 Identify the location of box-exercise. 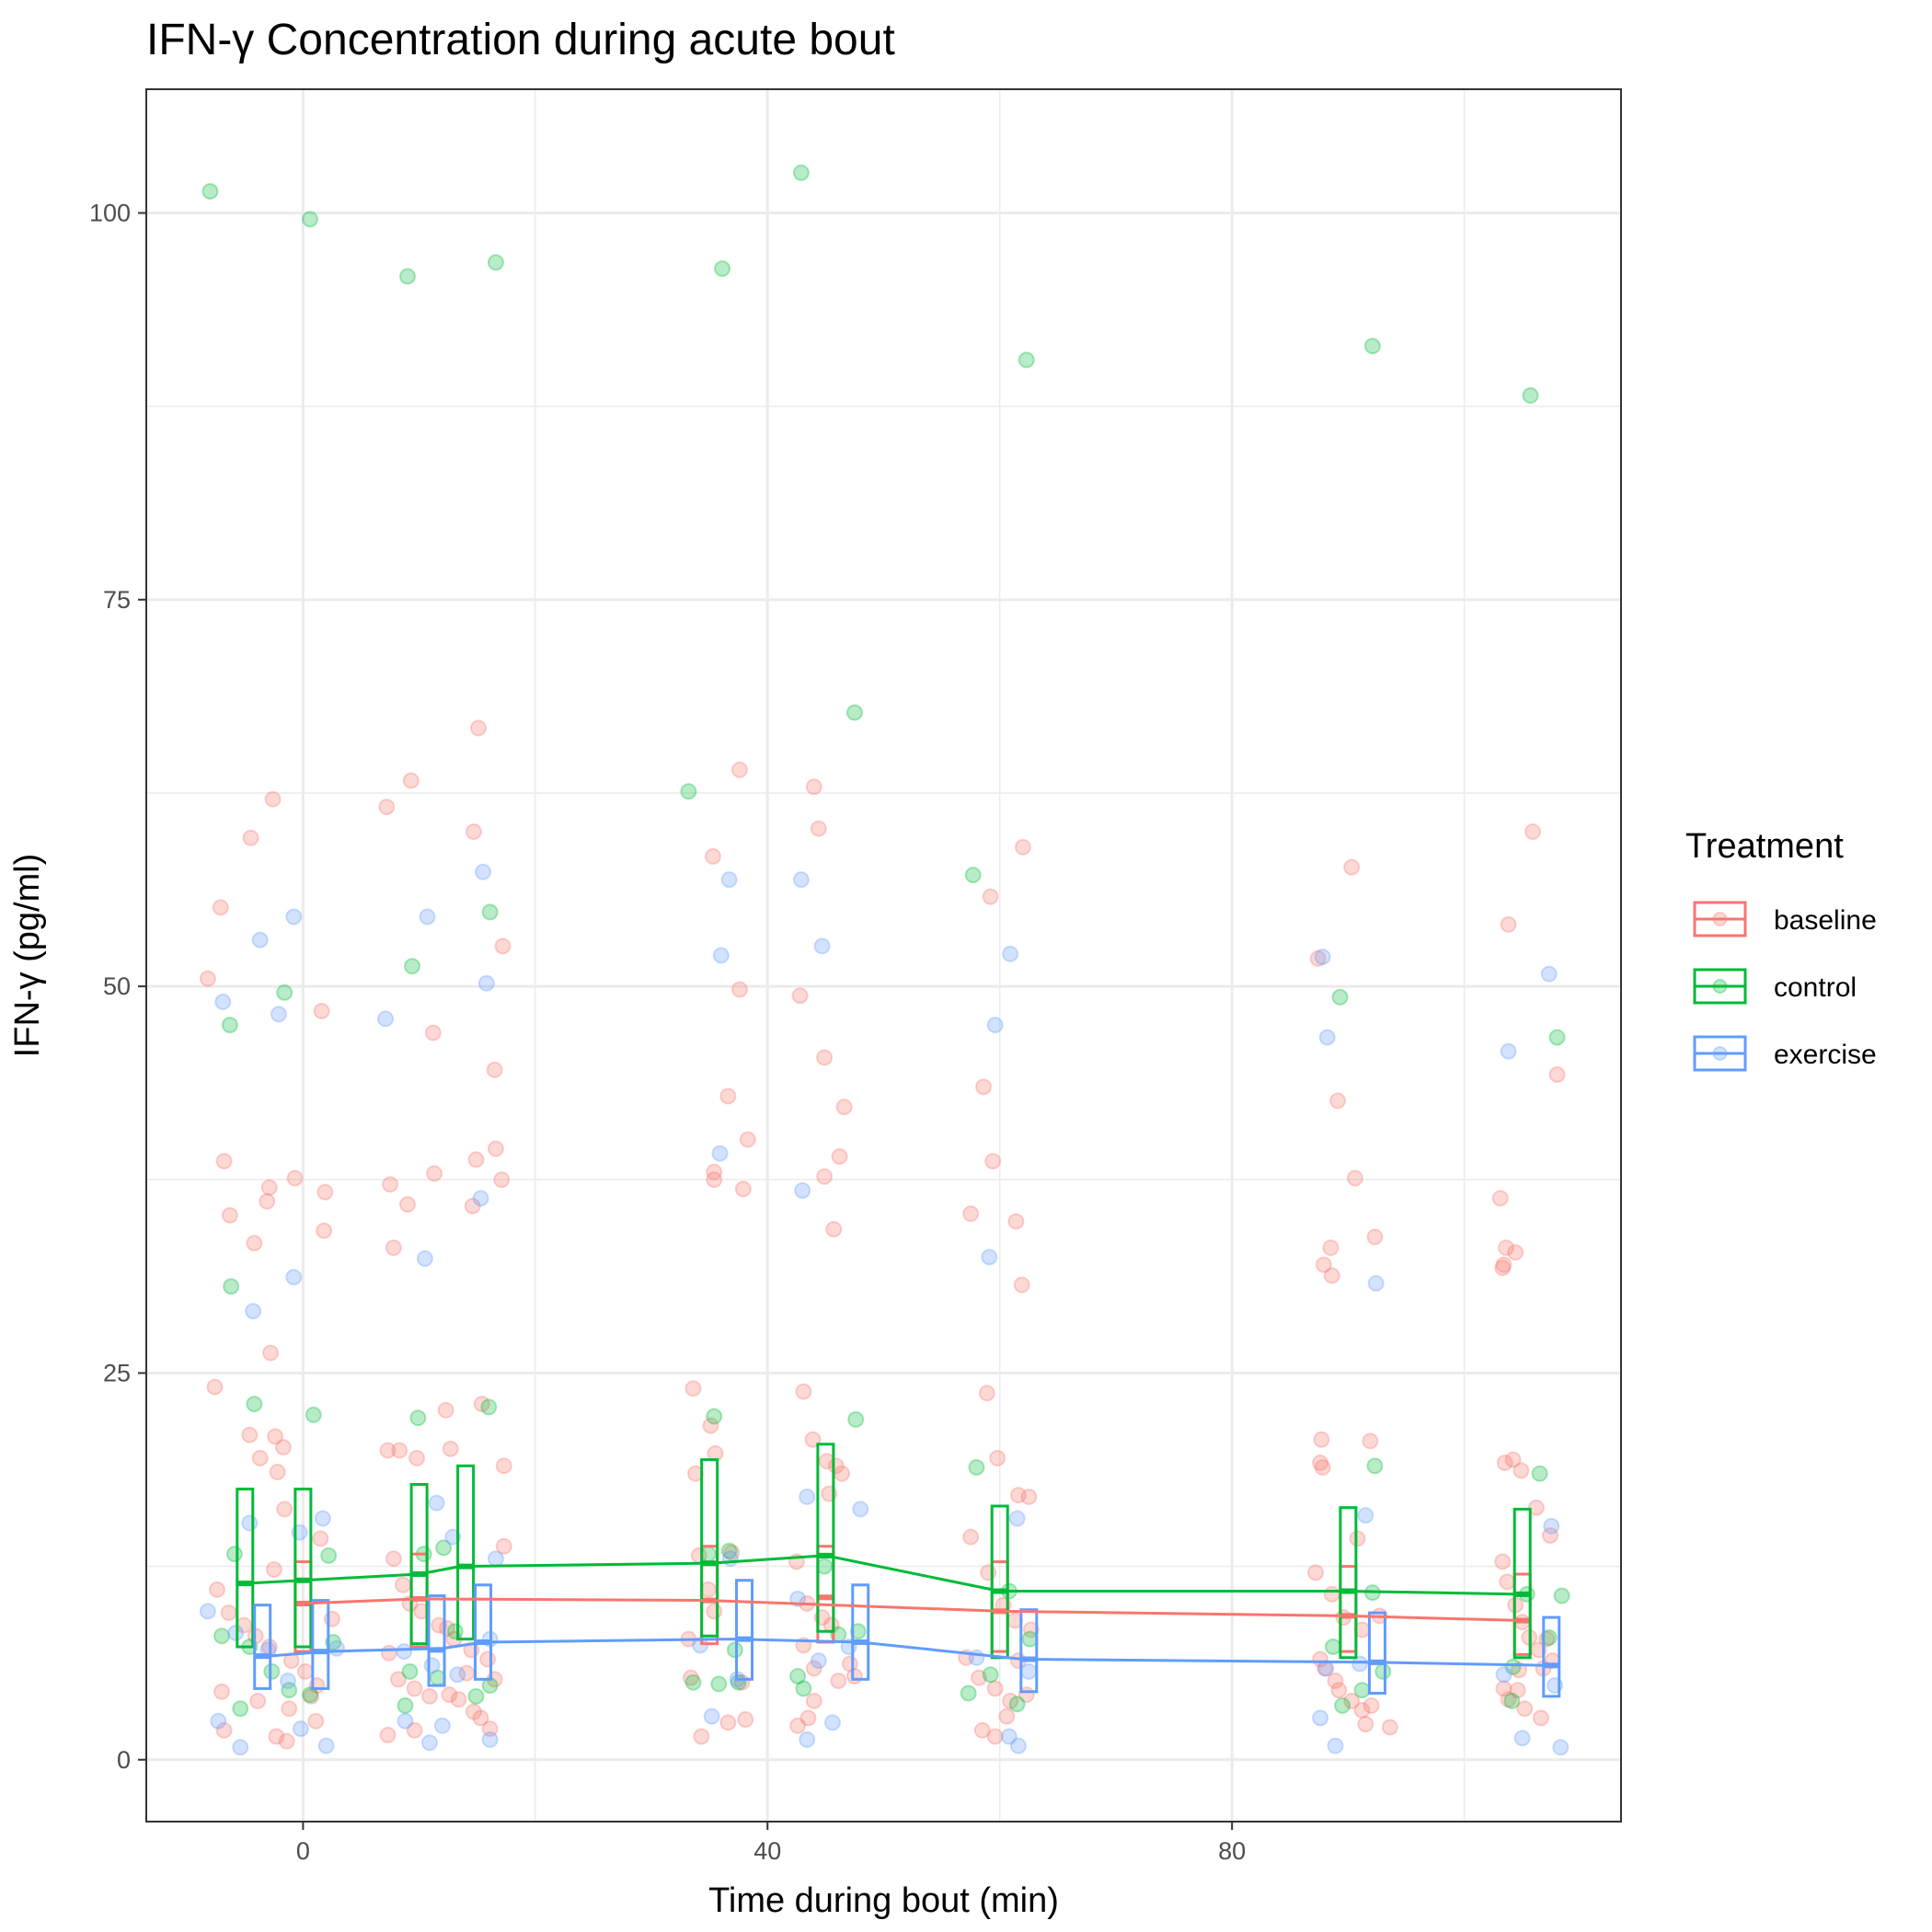
(860, 1632).